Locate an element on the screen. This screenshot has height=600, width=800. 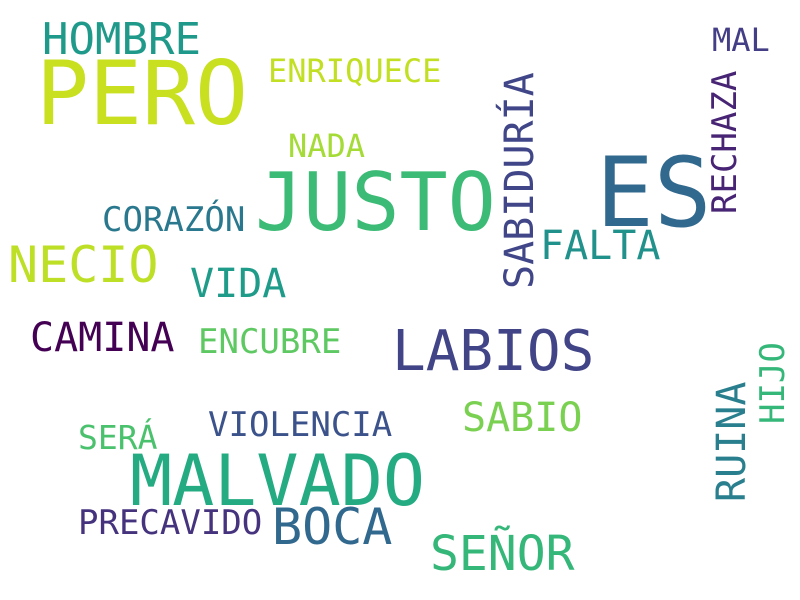
word-vida: VIDA is located at coordinates (238, 284).